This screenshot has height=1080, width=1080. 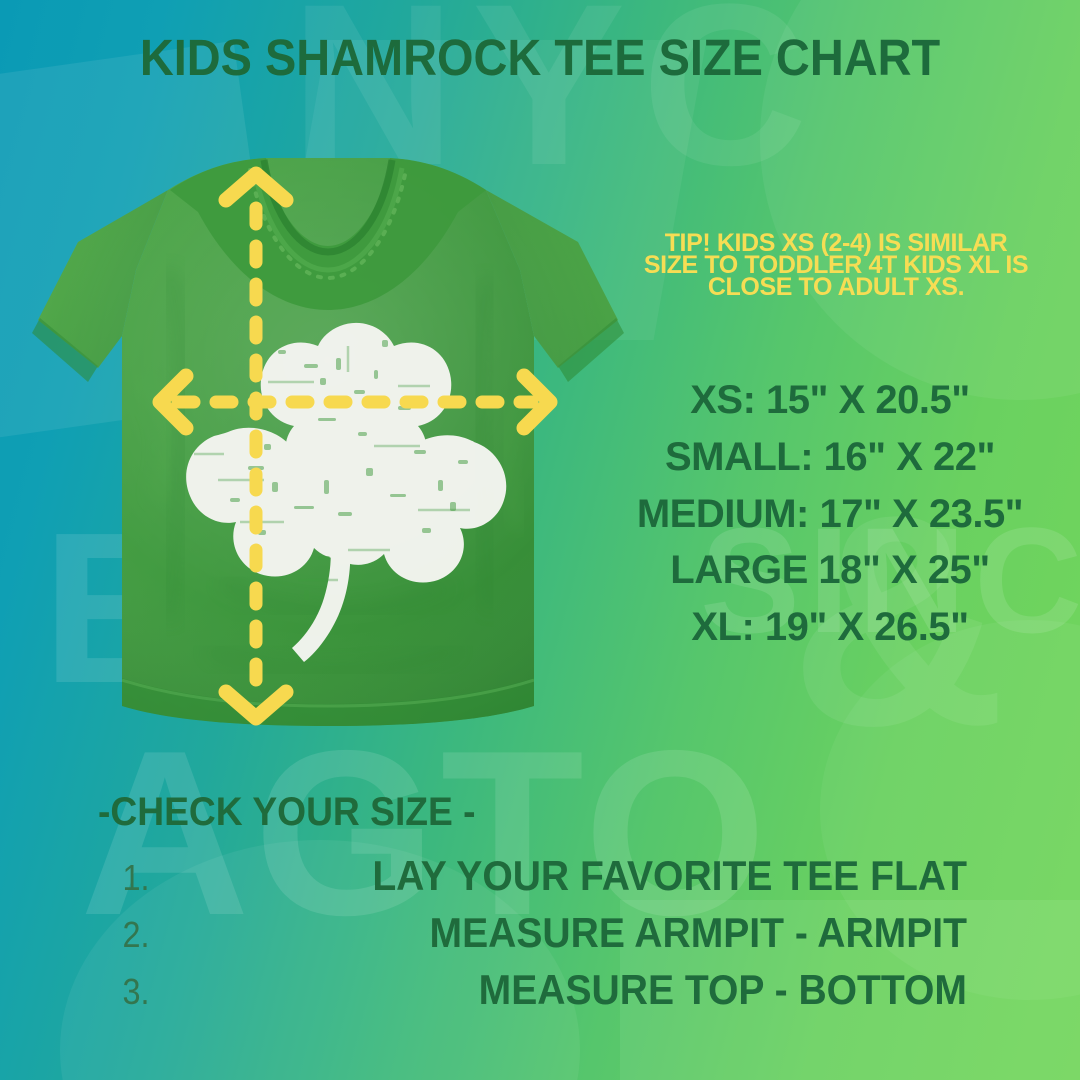 I want to click on watermark-text-since: SINCE, so click(x=890, y=580).